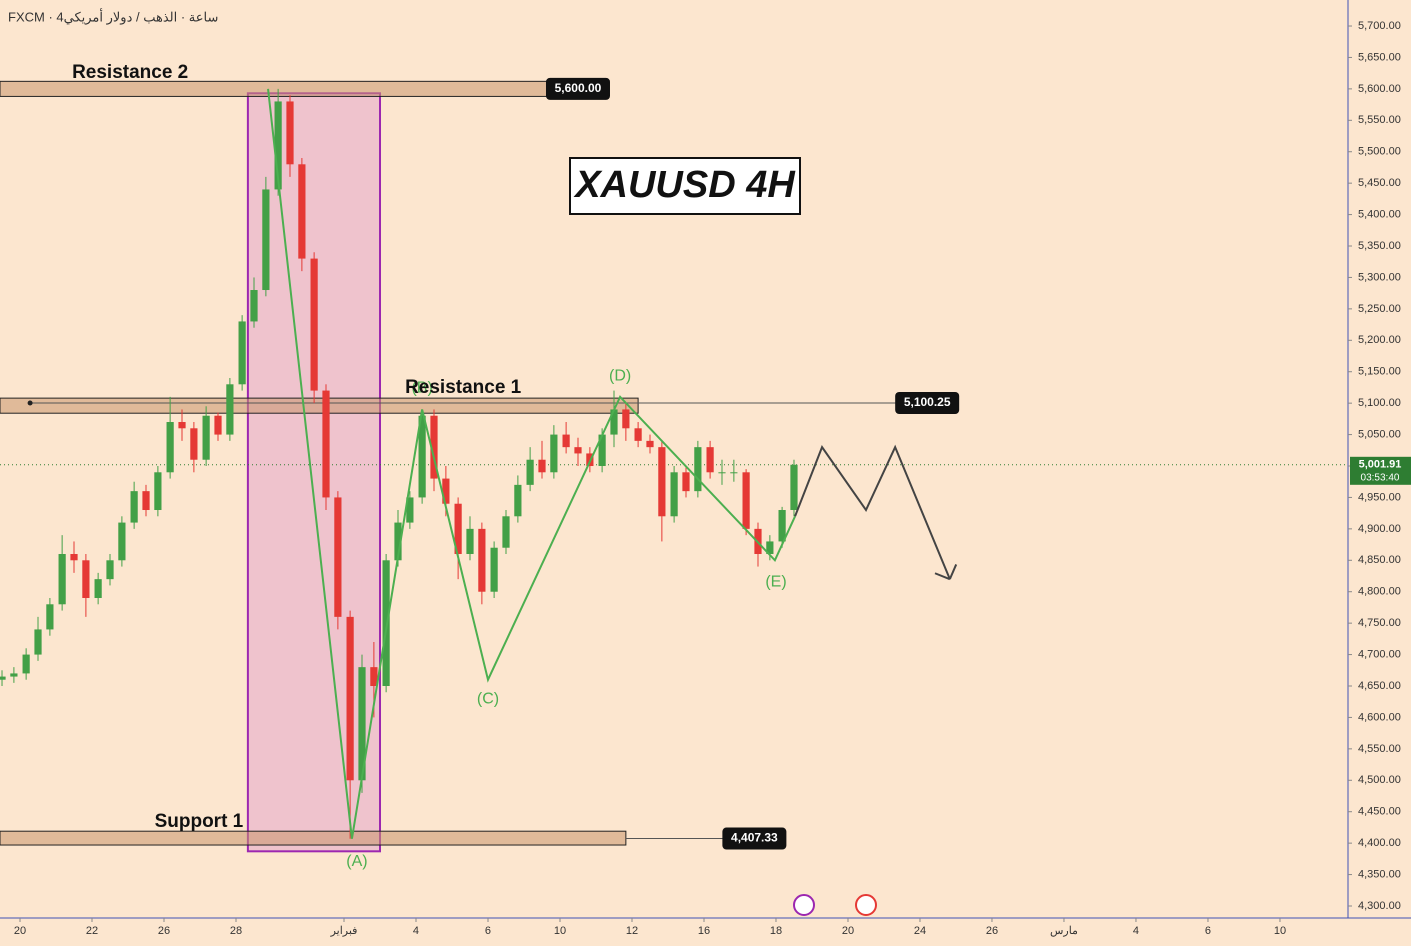 The image size is (1411, 946). Describe the element at coordinates (1379, 214) in the screenshot. I see `y-tick-label: 5,400.00` at that location.